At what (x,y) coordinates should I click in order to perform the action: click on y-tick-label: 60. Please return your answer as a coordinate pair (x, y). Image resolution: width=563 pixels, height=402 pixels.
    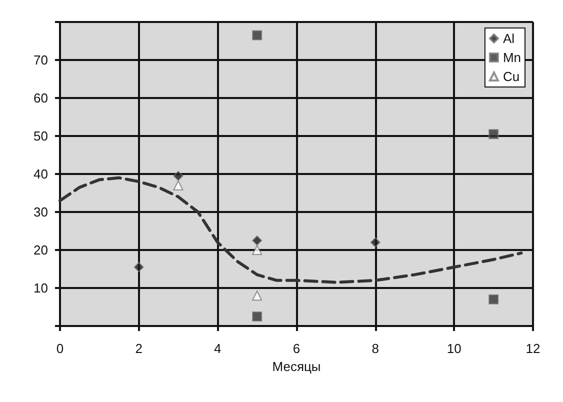
    Looking at the image, I should click on (41, 98).